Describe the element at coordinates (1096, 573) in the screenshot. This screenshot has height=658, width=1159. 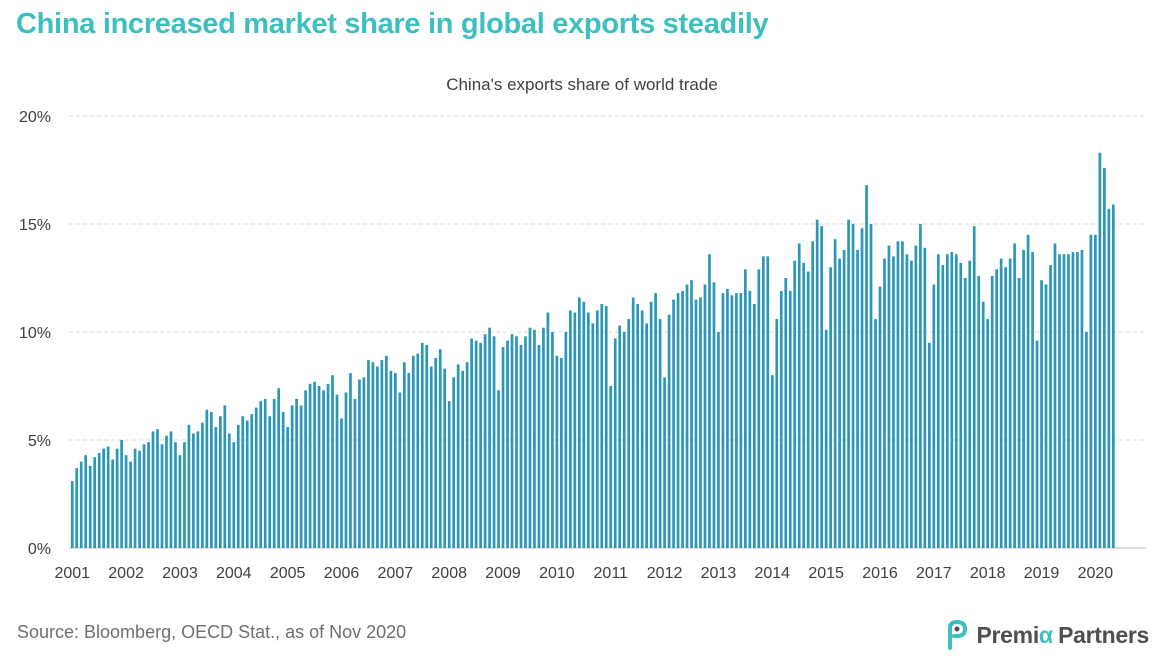
I see `x-tick-label: 2020` at that location.